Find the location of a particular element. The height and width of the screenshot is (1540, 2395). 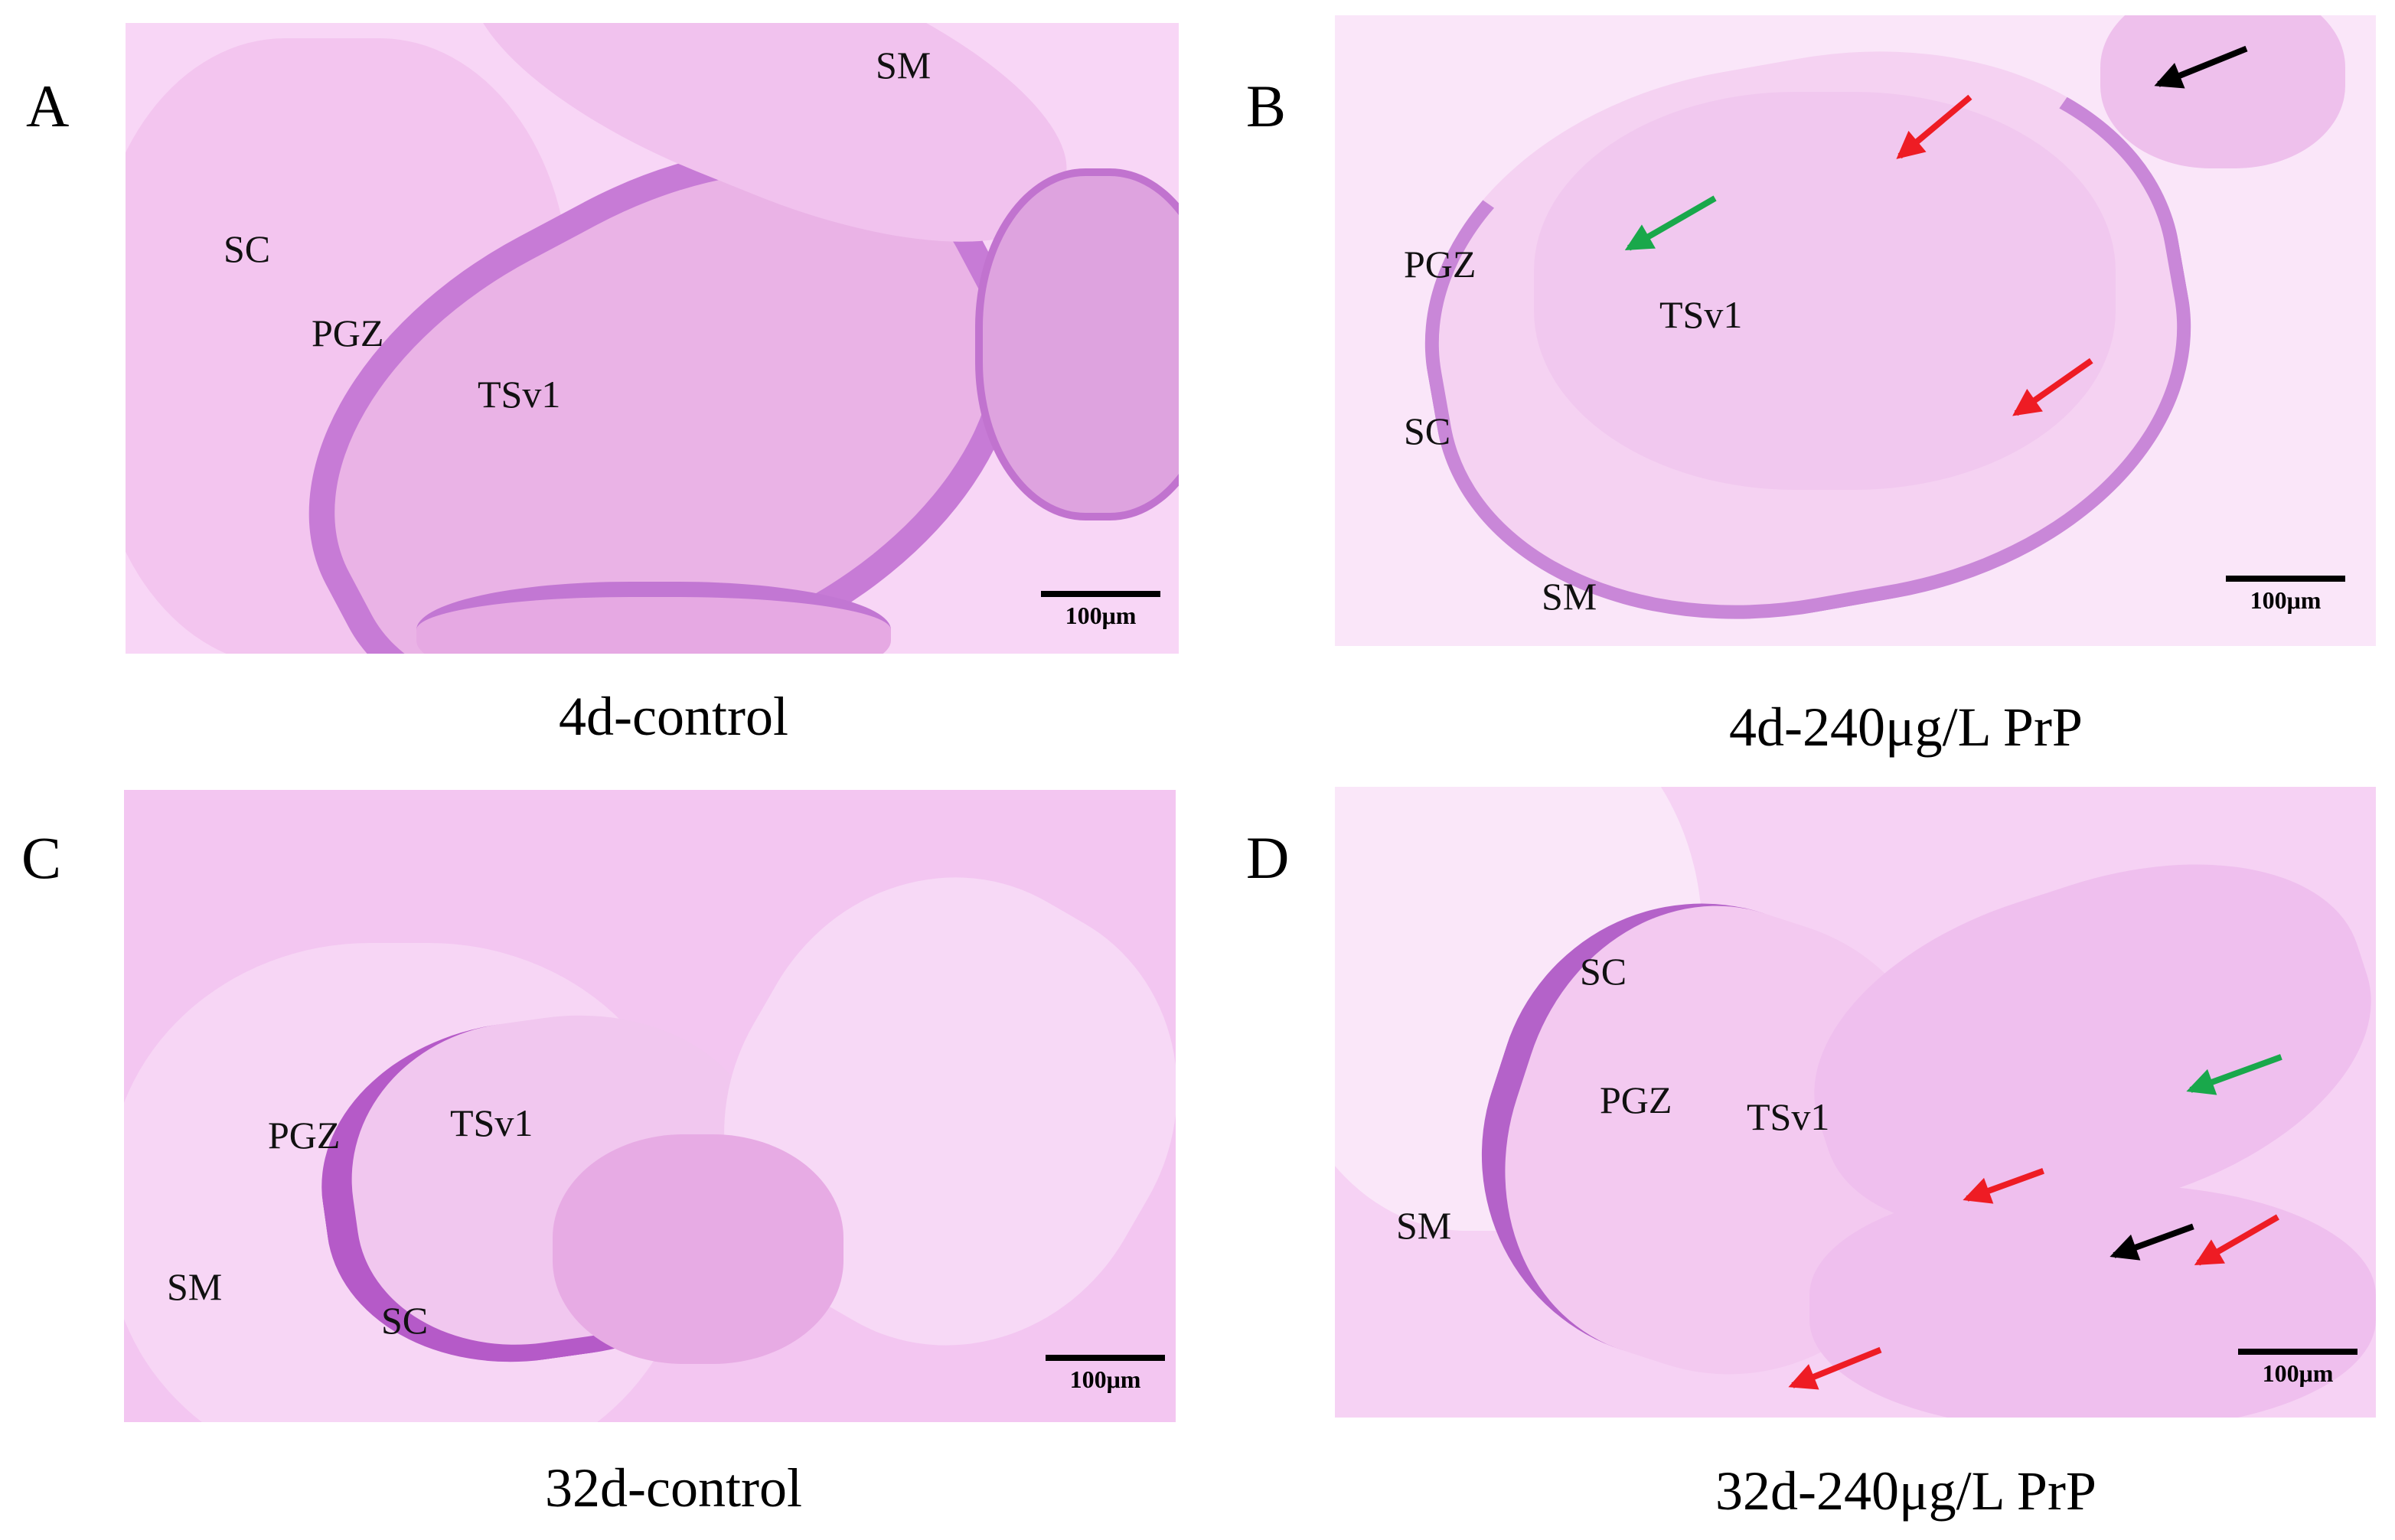

panel-letter-c: C is located at coordinates (41, 858).